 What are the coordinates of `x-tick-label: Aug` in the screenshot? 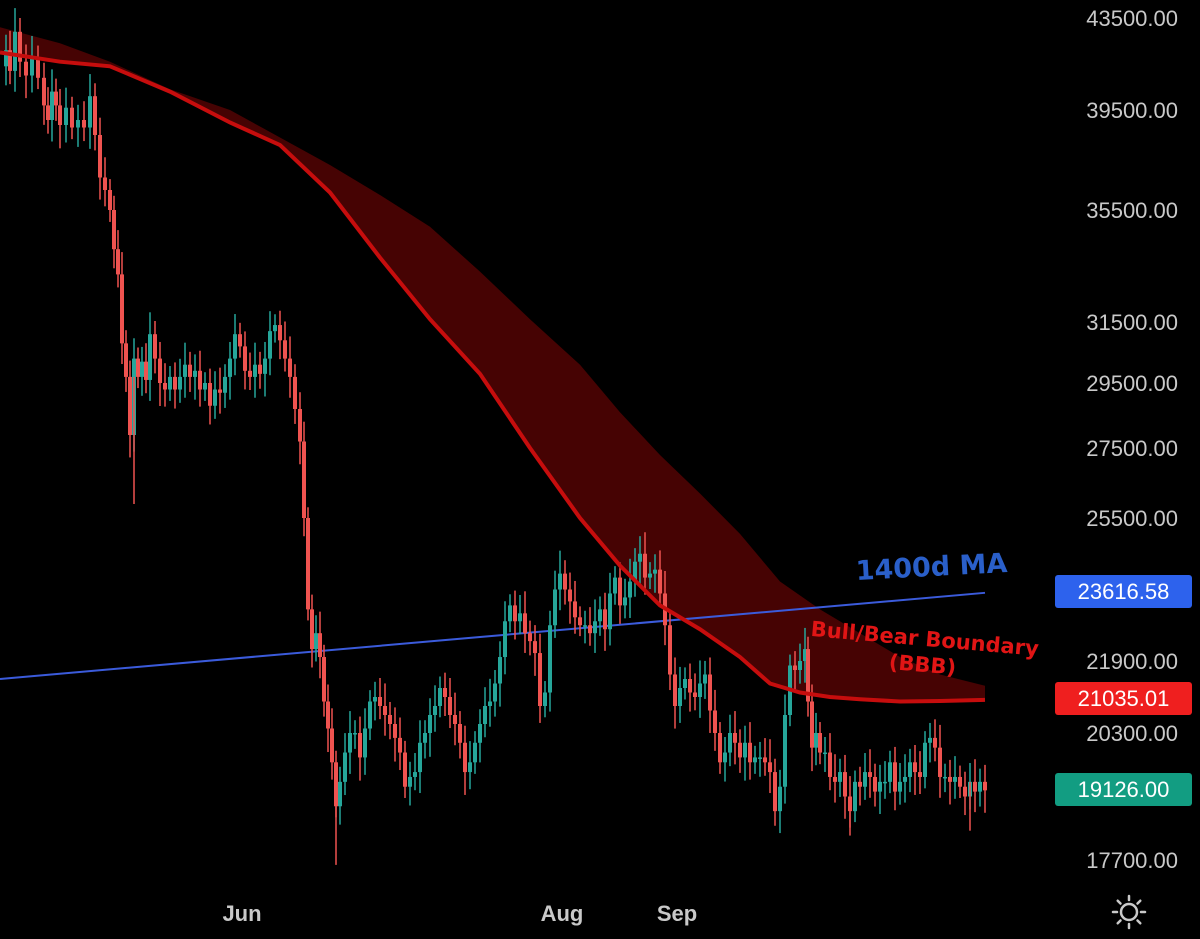 It's located at (562, 913).